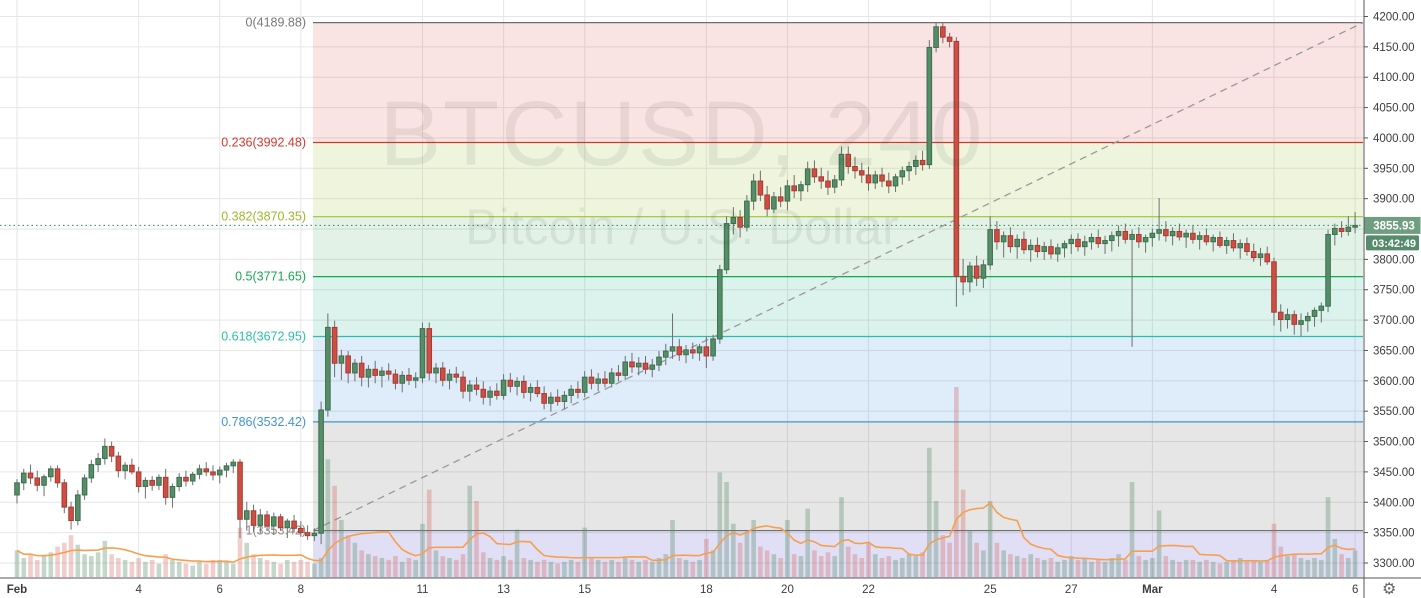 The image size is (1421, 598). What do you see at coordinates (868, 590) in the screenshot?
I see `svg-text: 22` at bounding box center [868, 590].